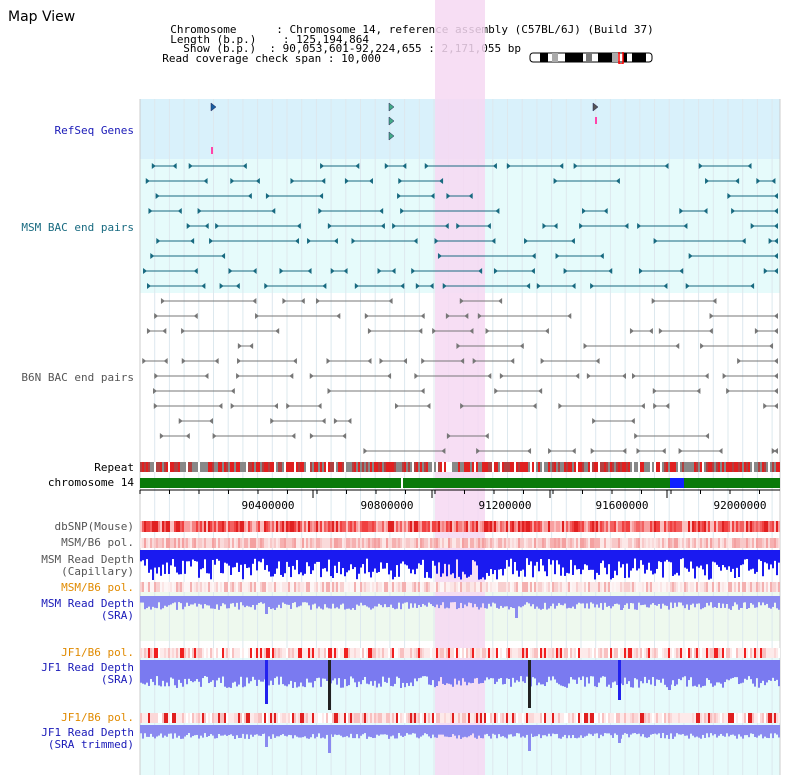  I want to click on msm-depth-capillary-label-2: (Capillary), so click(97, 571).